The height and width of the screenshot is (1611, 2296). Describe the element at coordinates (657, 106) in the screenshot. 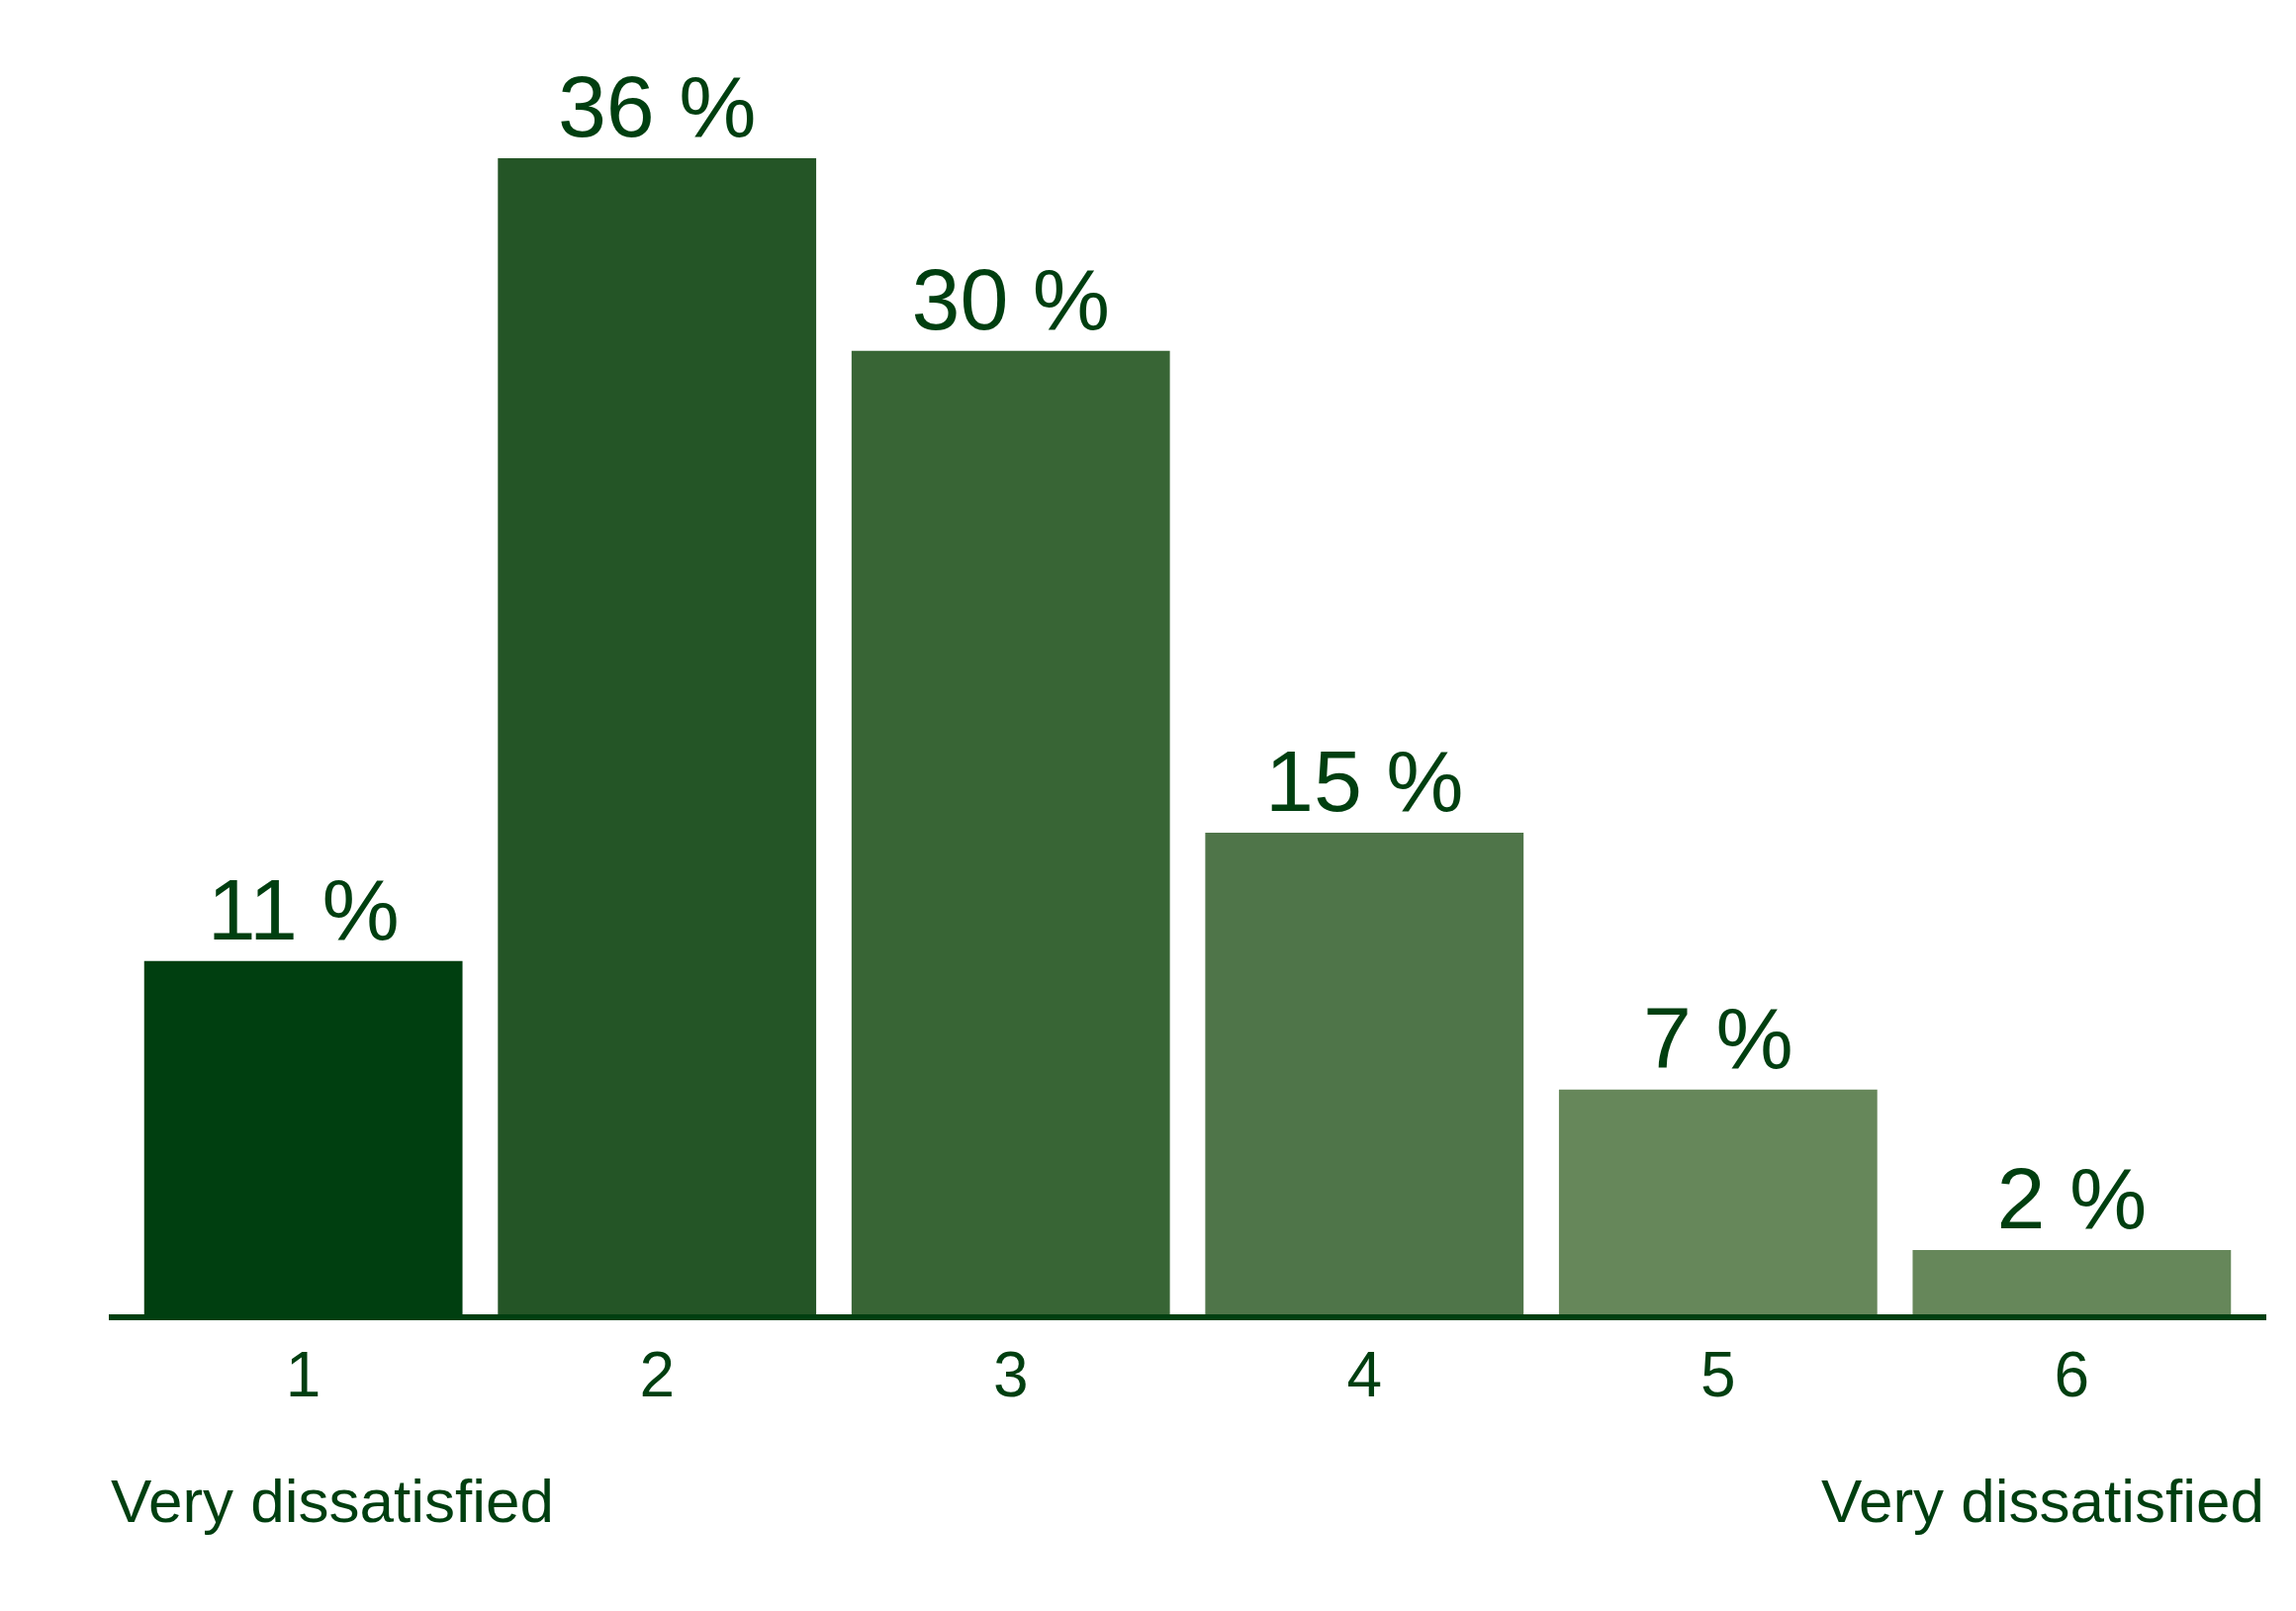

I see `data-label: 36 %` at that location.